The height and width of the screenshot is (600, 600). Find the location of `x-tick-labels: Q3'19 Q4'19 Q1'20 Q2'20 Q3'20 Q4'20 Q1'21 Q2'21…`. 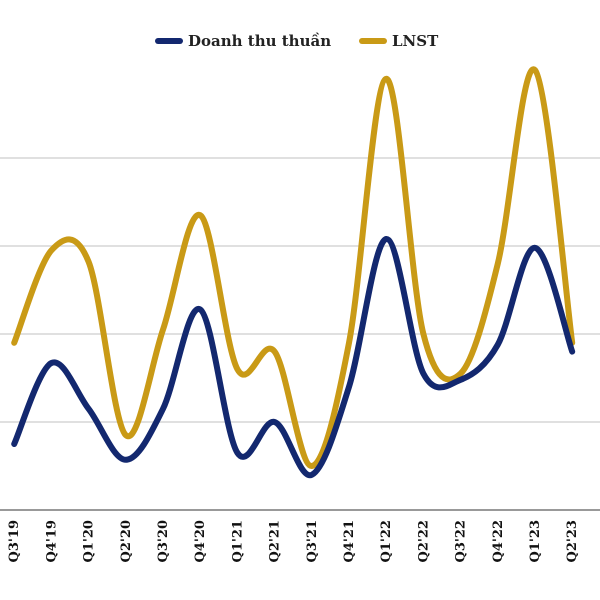

x-tick-labels: Q3'19 Q4'19 Q1'20 Q2'20 Q3'20 Q4'20 Q1'21 Q2'21… is located at coordinates (293, 541).